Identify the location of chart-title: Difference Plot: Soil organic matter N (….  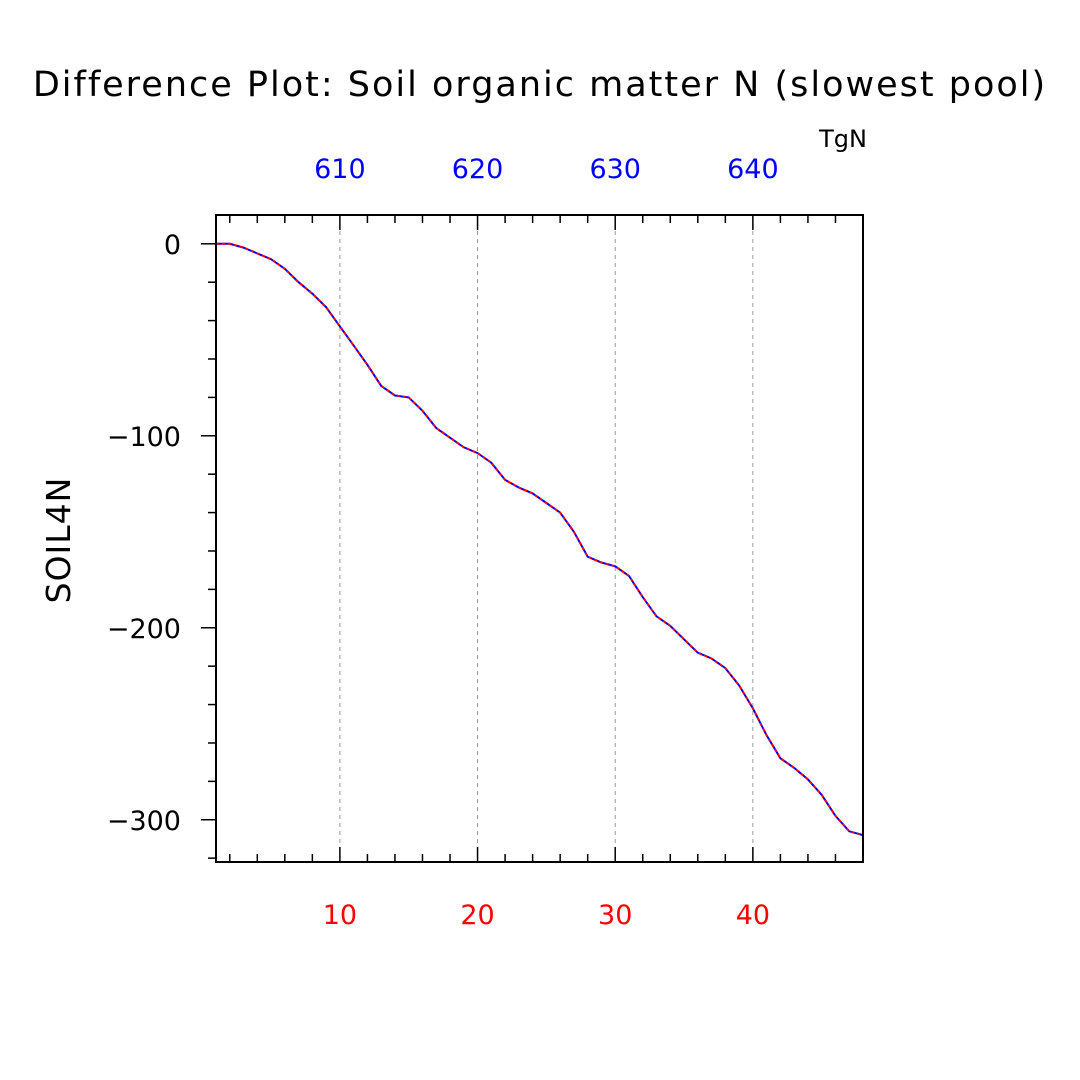
(540, 85).